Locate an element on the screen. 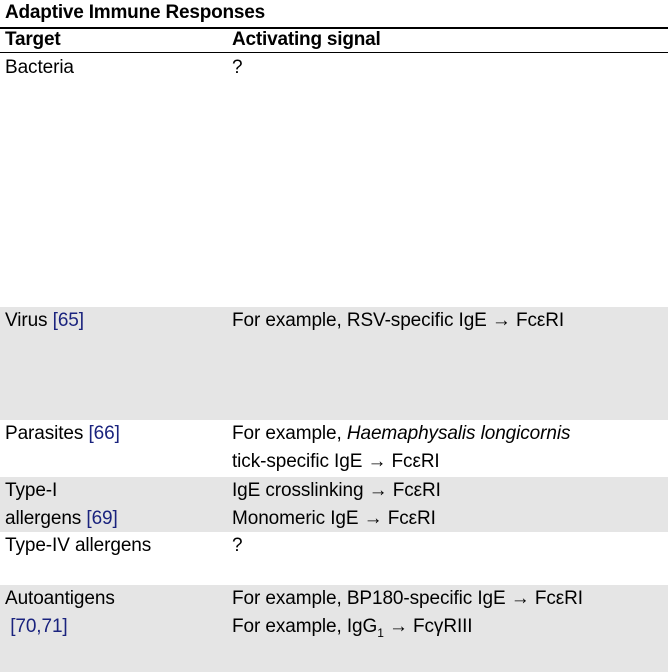  table-caption: Adaptive Immune Responses is located at coordinates (135, 12).